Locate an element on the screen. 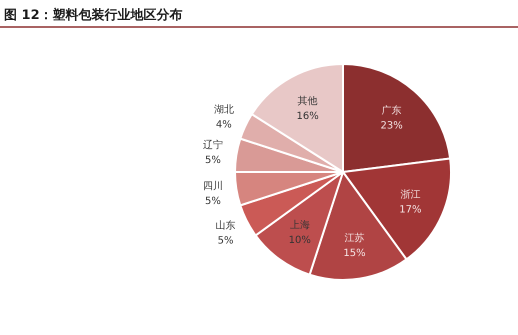 The width and height of the screenshot is (518, 335). slice-label: 其他 is located at coordinates (308, 101).